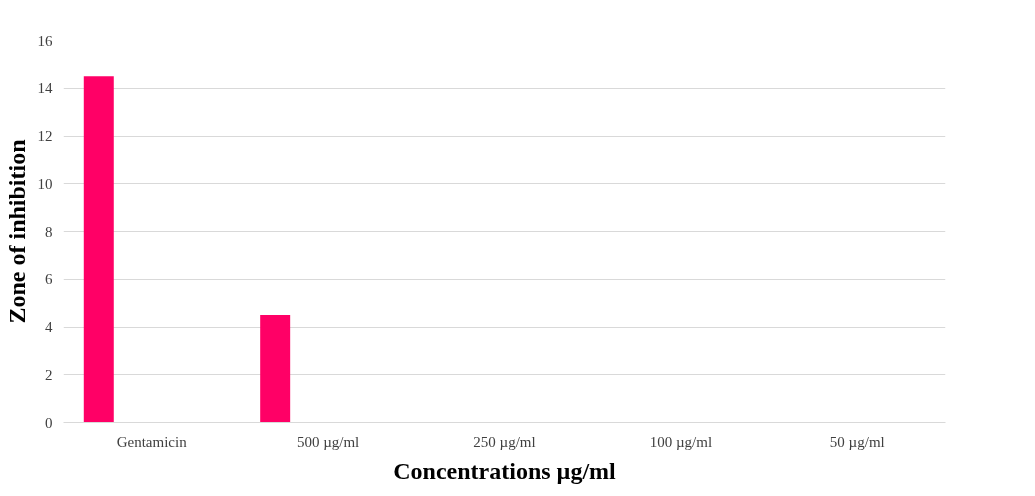  Describe the element at coordinates (49, 374) in the screenshot. I see `y-tick-label: 2` at that location.